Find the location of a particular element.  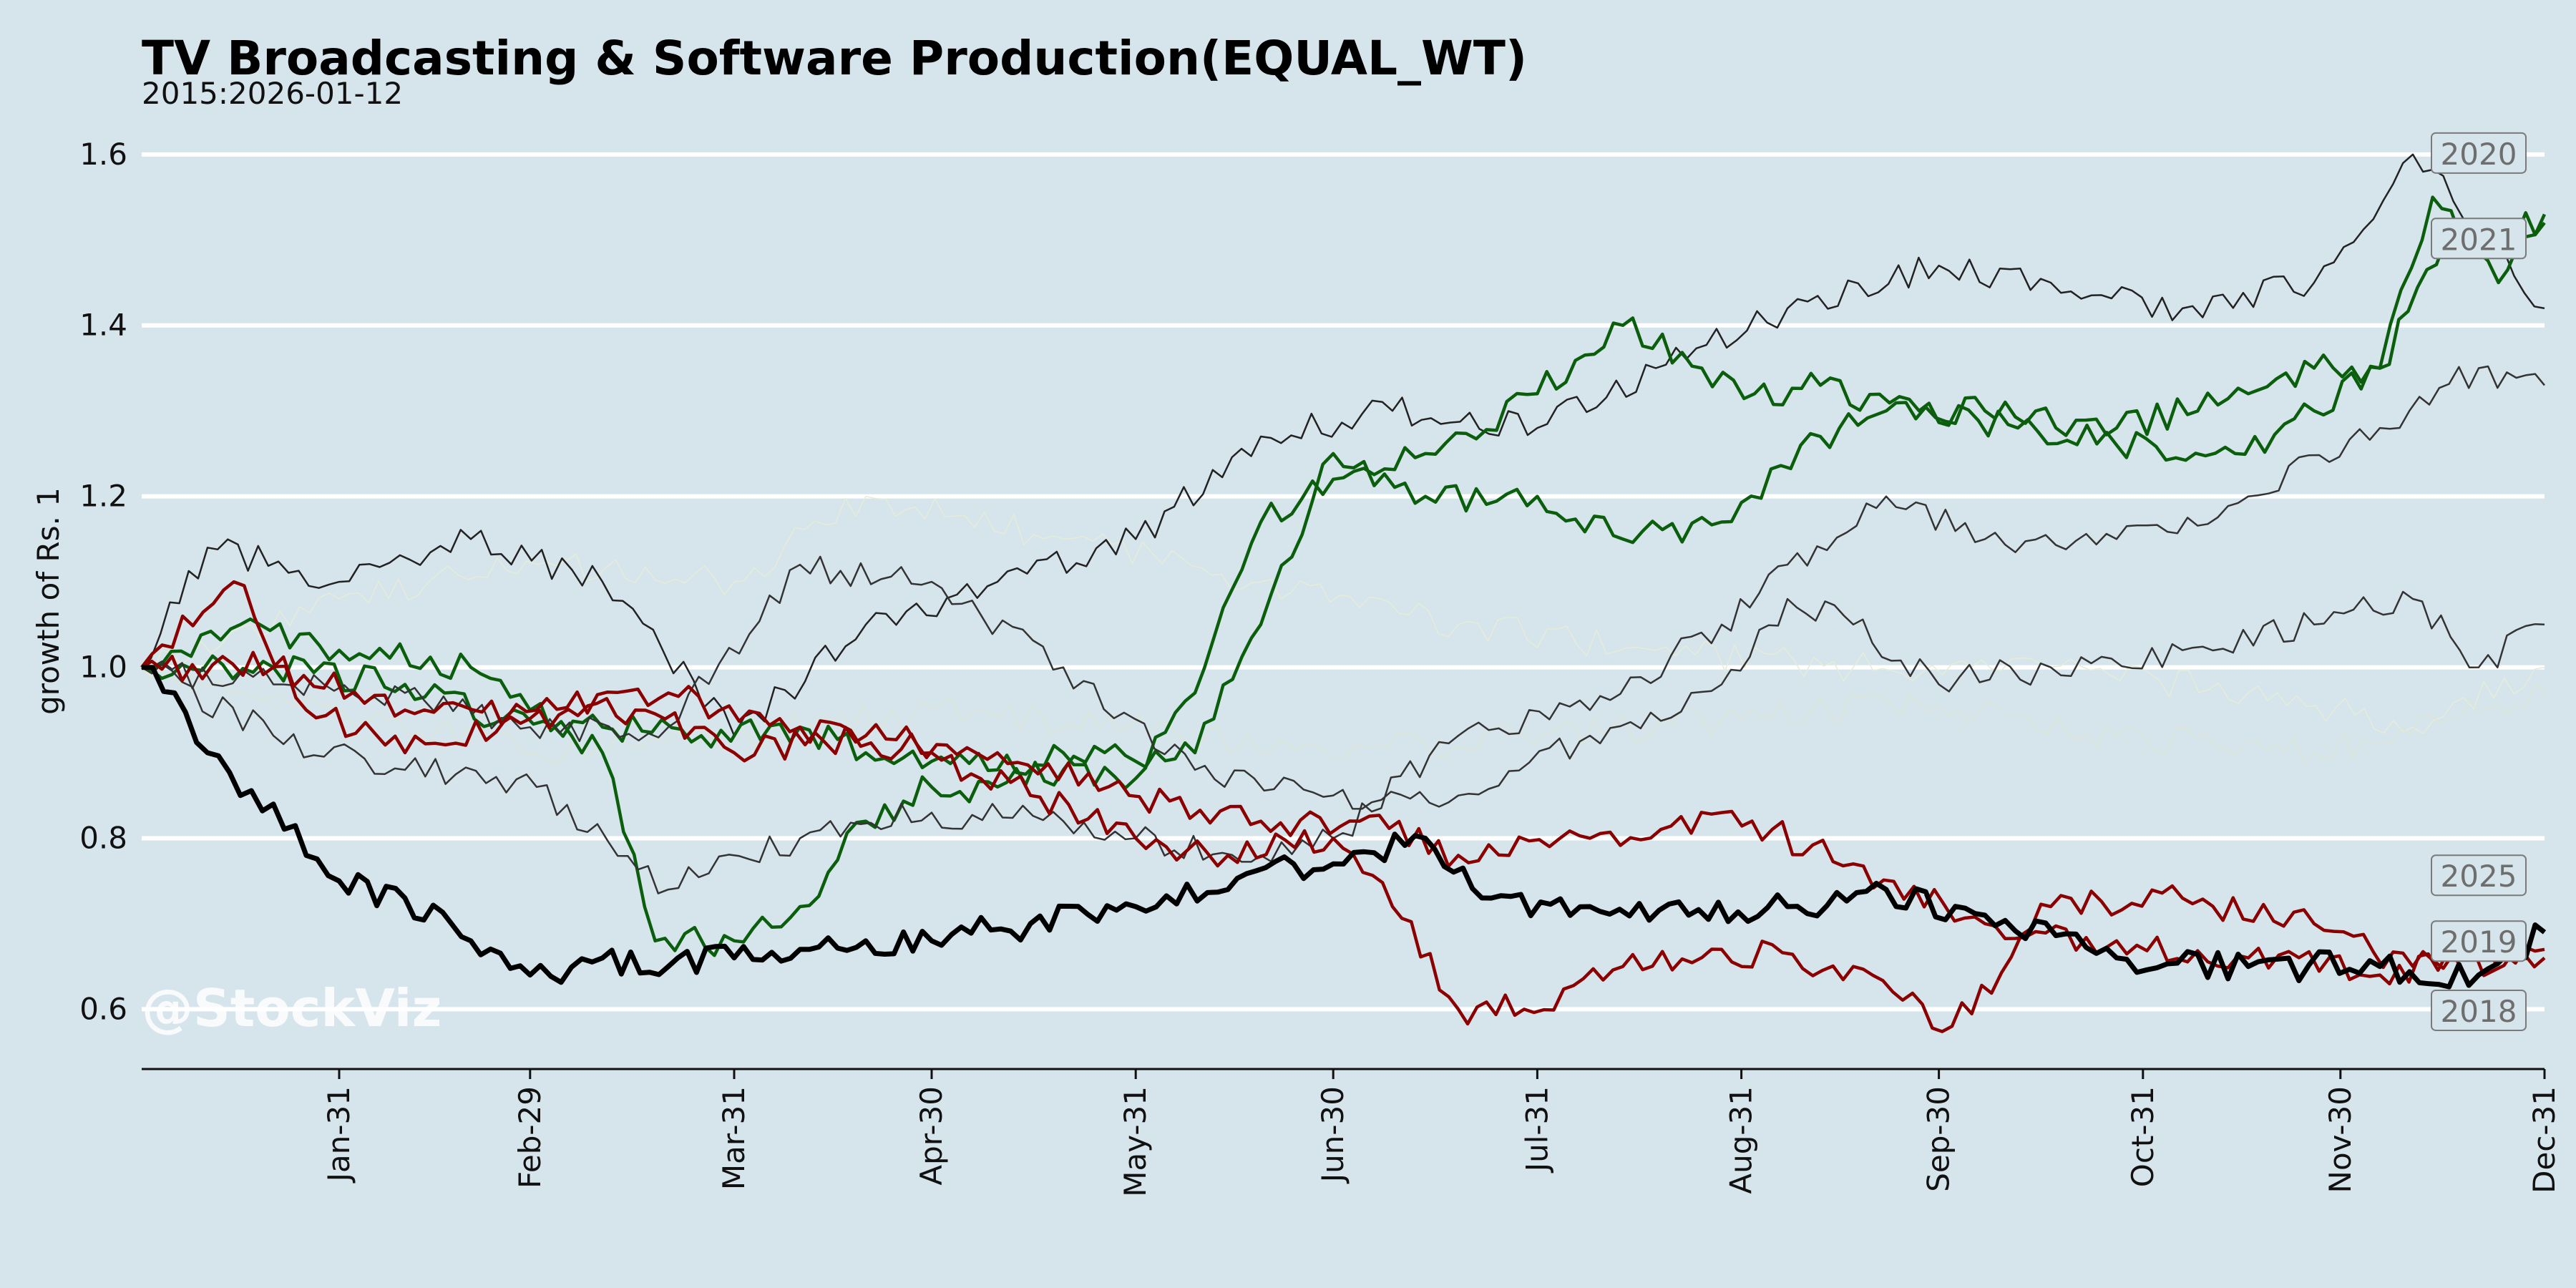

annotation-2018: 2018 is located at coordinates (2479, 1010).